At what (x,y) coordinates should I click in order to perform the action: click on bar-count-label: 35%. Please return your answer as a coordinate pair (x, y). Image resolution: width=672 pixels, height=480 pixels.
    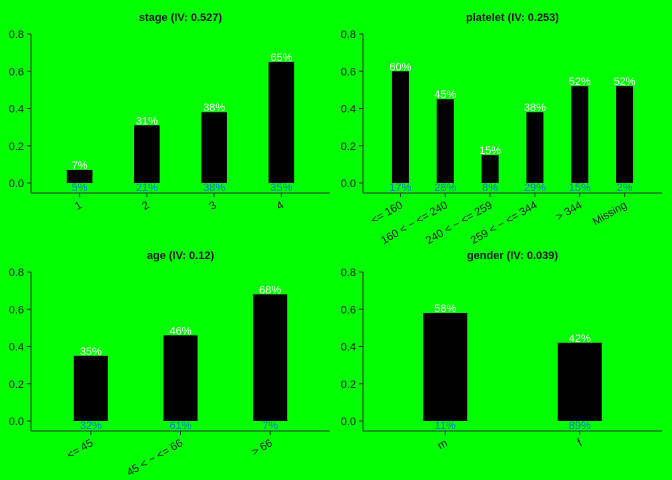
    Looking at the image, I should click on (281, 188).